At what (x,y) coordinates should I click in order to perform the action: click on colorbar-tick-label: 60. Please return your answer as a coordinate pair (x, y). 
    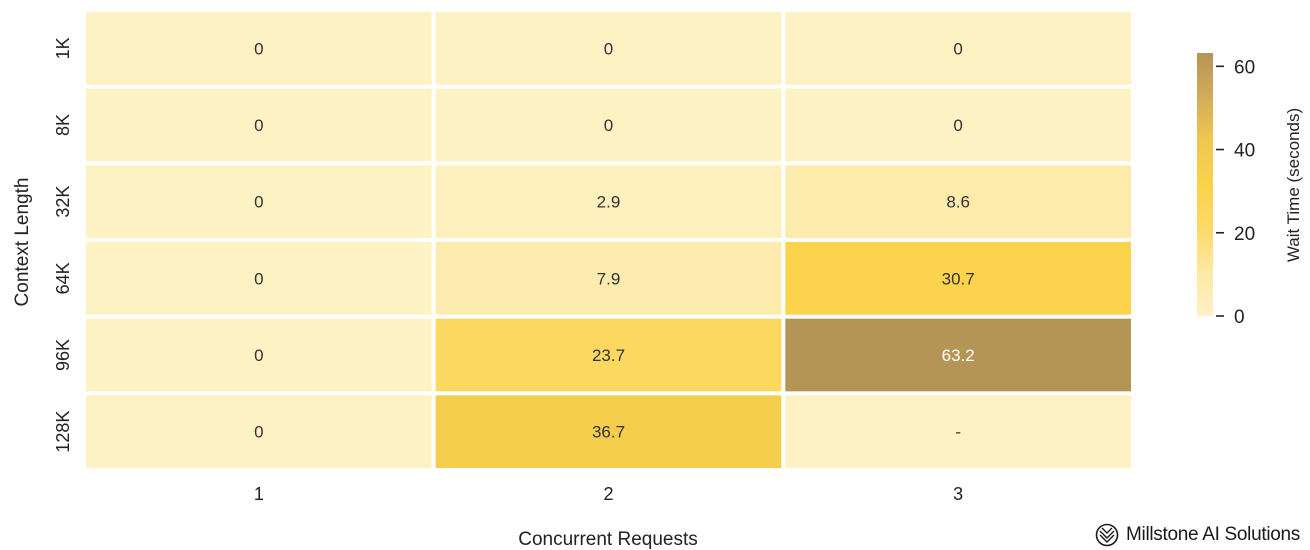
    Looking at the image, I should click on (1244, 67).